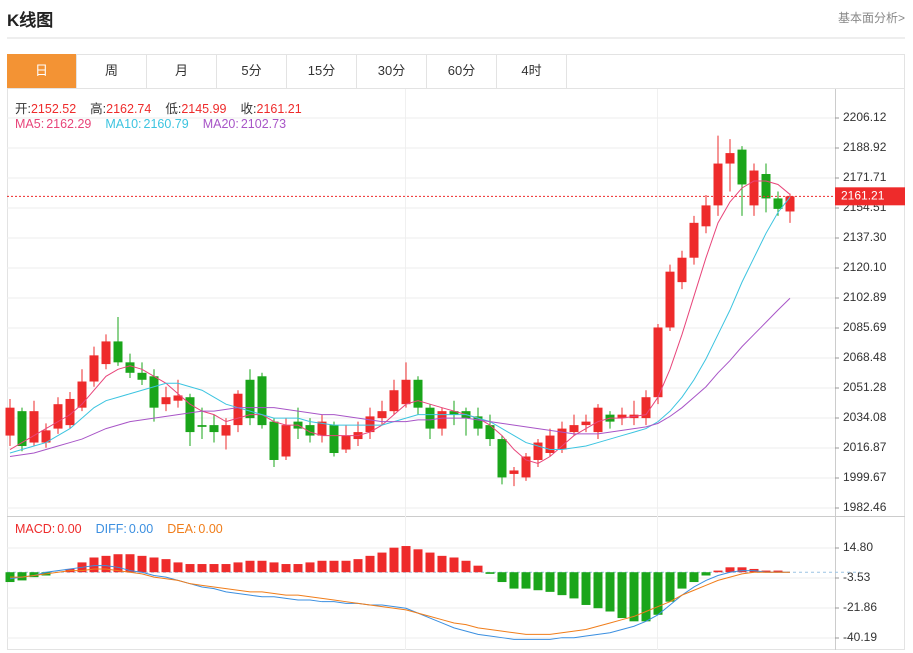  Describe the element at coordinates (30, 20) in the screenshot. I see `page-title: K线图` at that location.